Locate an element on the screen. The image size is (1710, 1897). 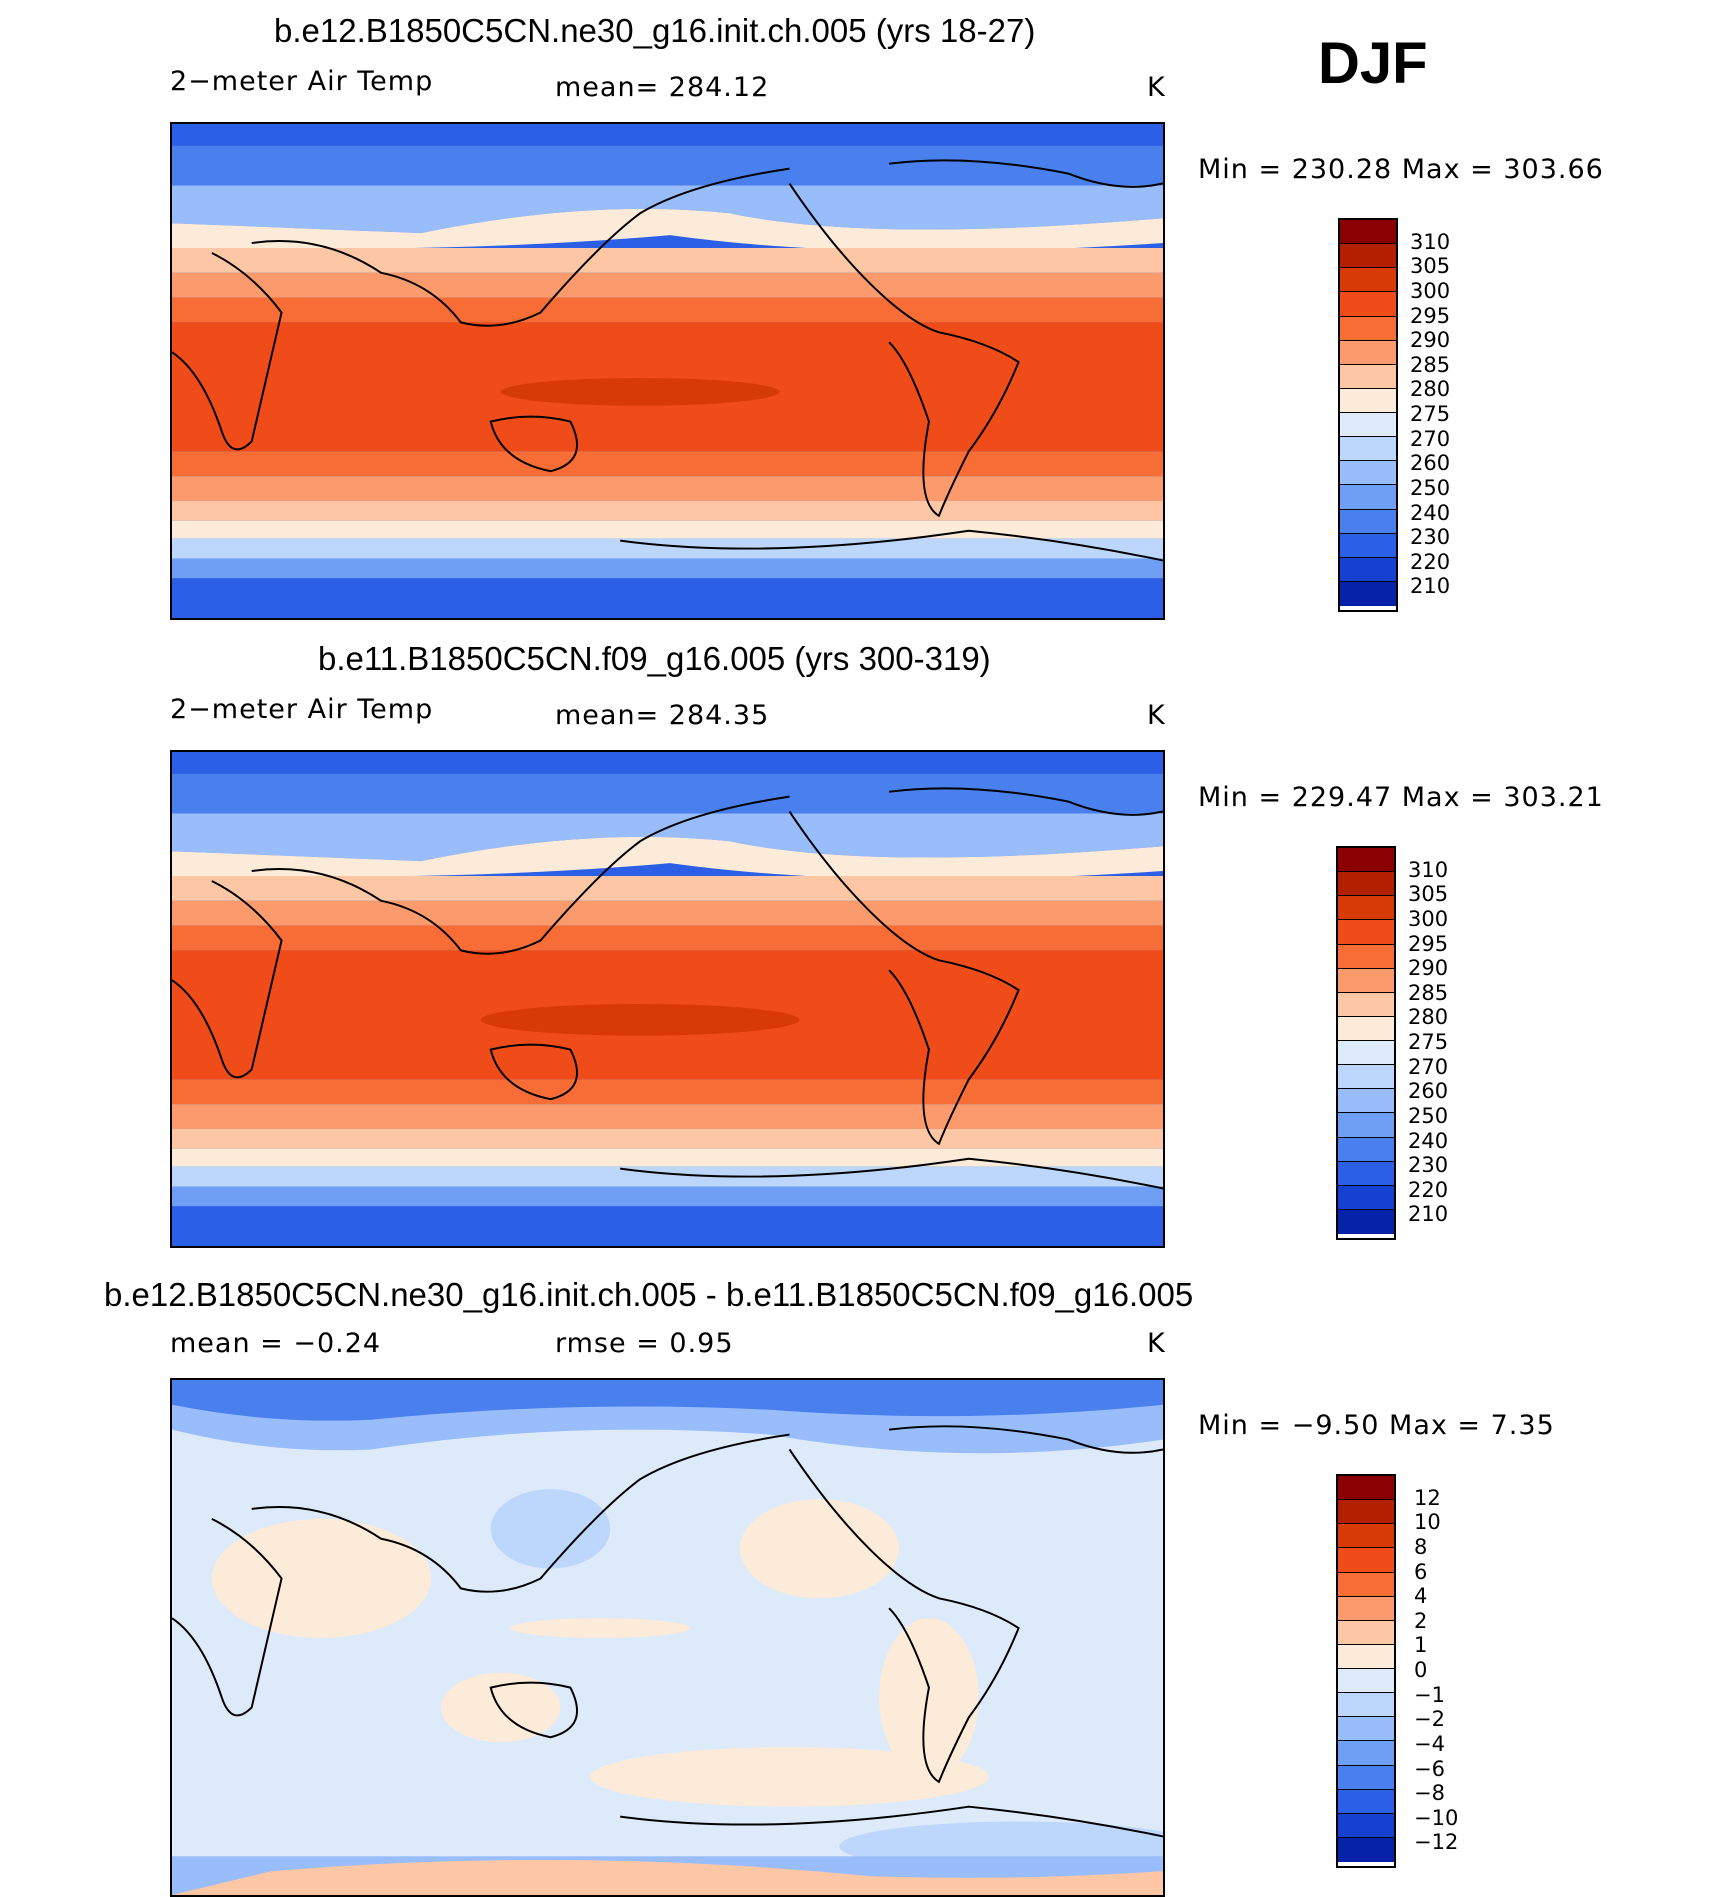
colorbar-tick-label: 305 is located at coordinates (1430, 266).